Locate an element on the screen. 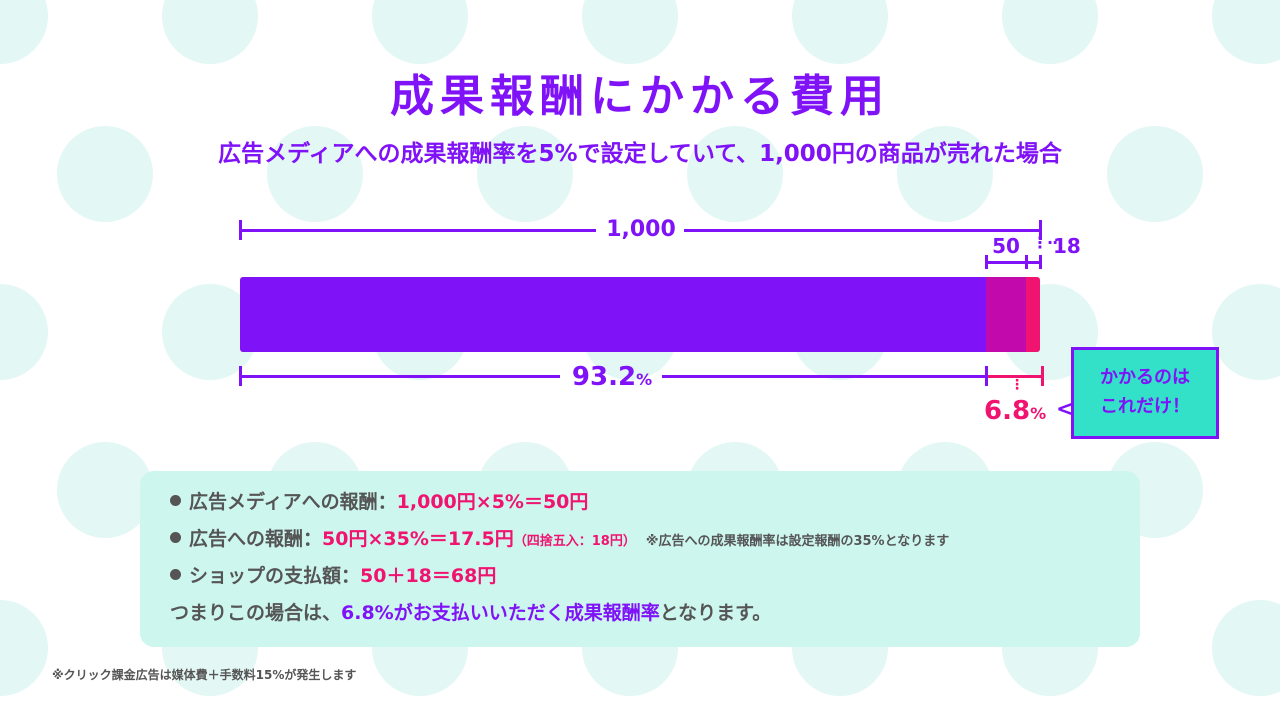 The image size is (1280, 720). breakdown-rounding: （四捨五入：18円） is located at coordinates (574, 541).